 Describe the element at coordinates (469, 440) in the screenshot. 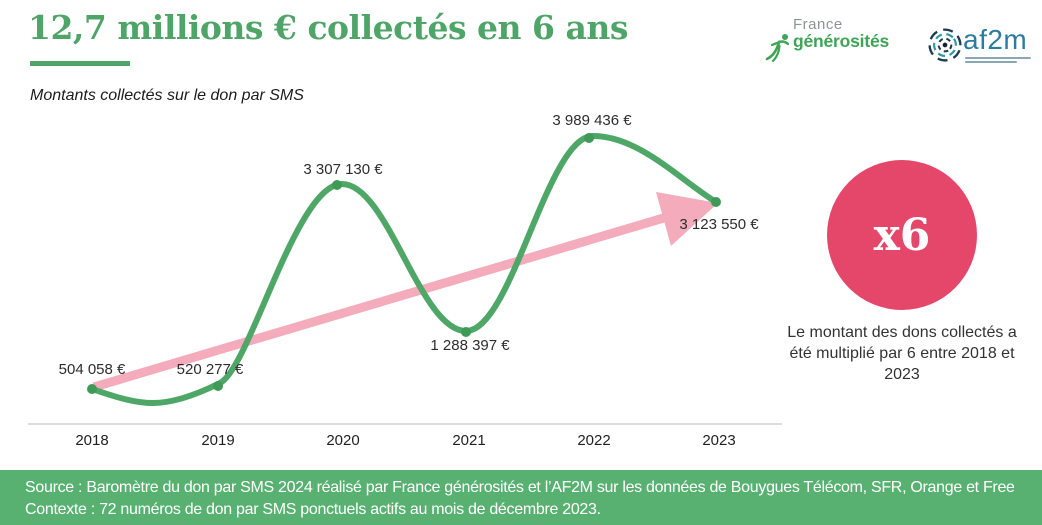

I see `x-tick-2021: 2021` at that location.